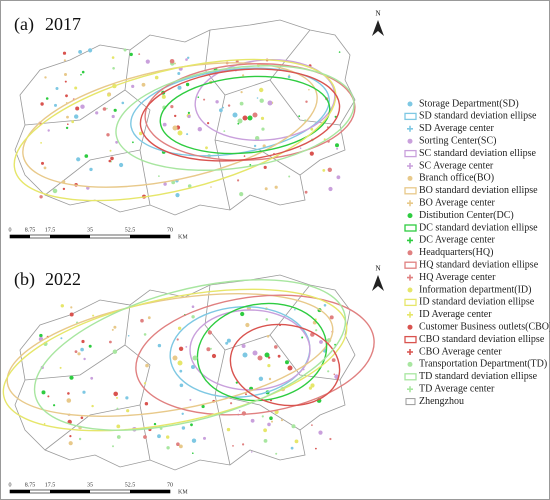 Image resolution: width=550 pixels, height=500 pixels. I want to click on legend-label: Sorting Center(SC), so click(458, 140).